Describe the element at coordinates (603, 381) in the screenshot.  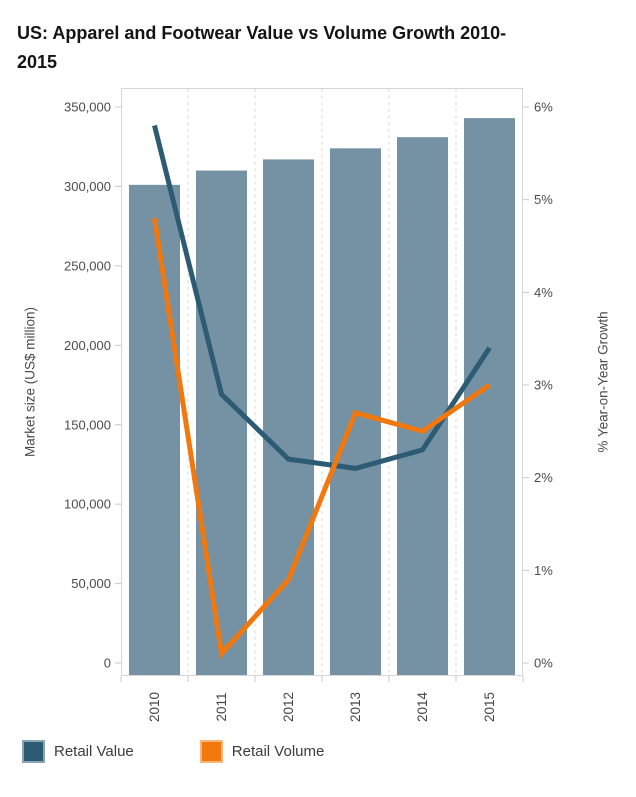
I see `right-axis-title: % Year-on-Year Growth` at that location.